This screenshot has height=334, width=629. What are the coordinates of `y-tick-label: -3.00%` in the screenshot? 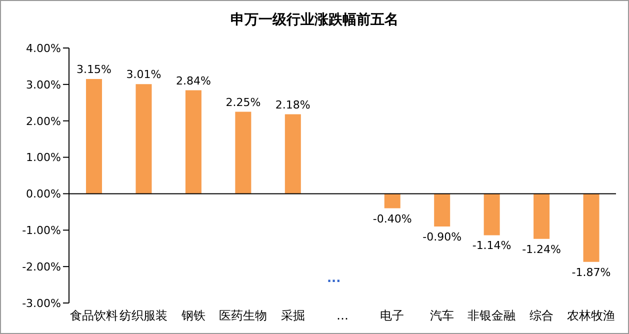 It's located at (41, 303).